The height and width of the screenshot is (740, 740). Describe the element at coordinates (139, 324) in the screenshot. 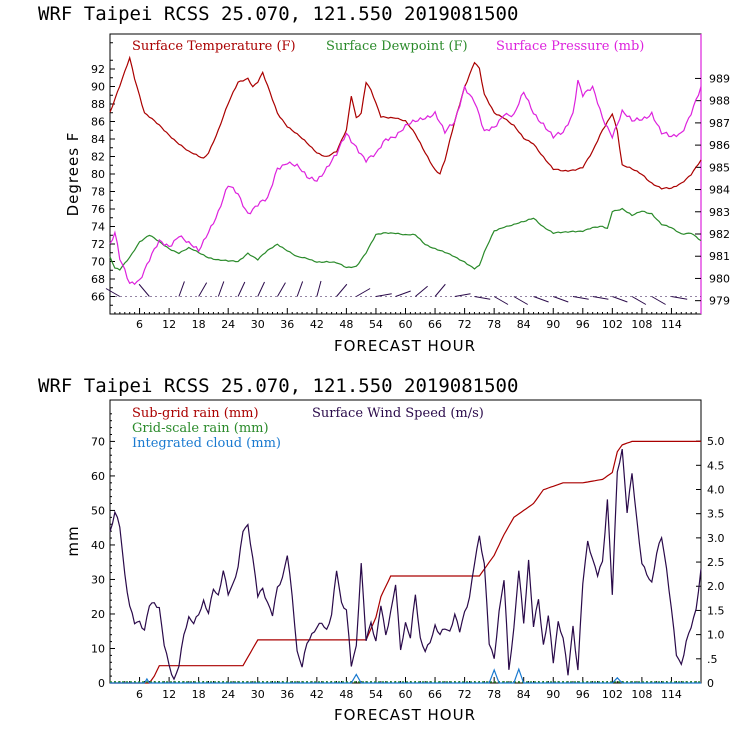

I see `panel1-x-tick-label: 6` at that location.